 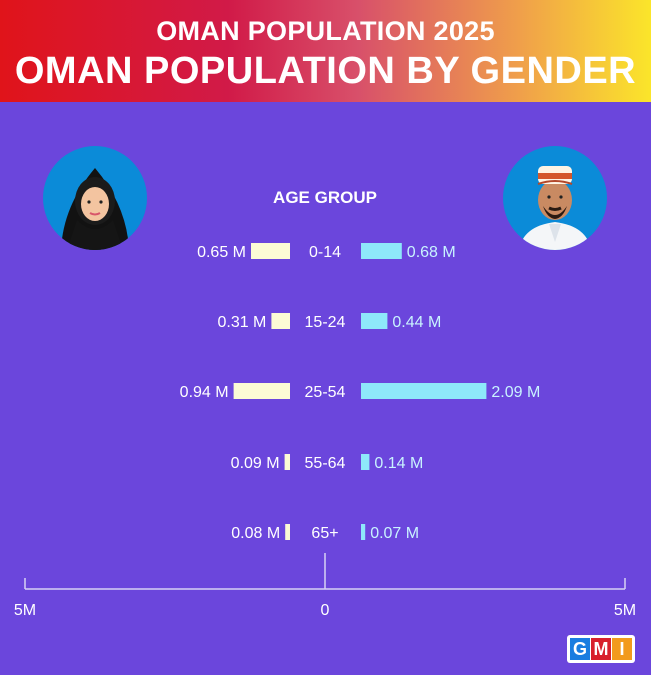 I want to click on male-value-label: 0.44 M, so click(x=416, y=322).